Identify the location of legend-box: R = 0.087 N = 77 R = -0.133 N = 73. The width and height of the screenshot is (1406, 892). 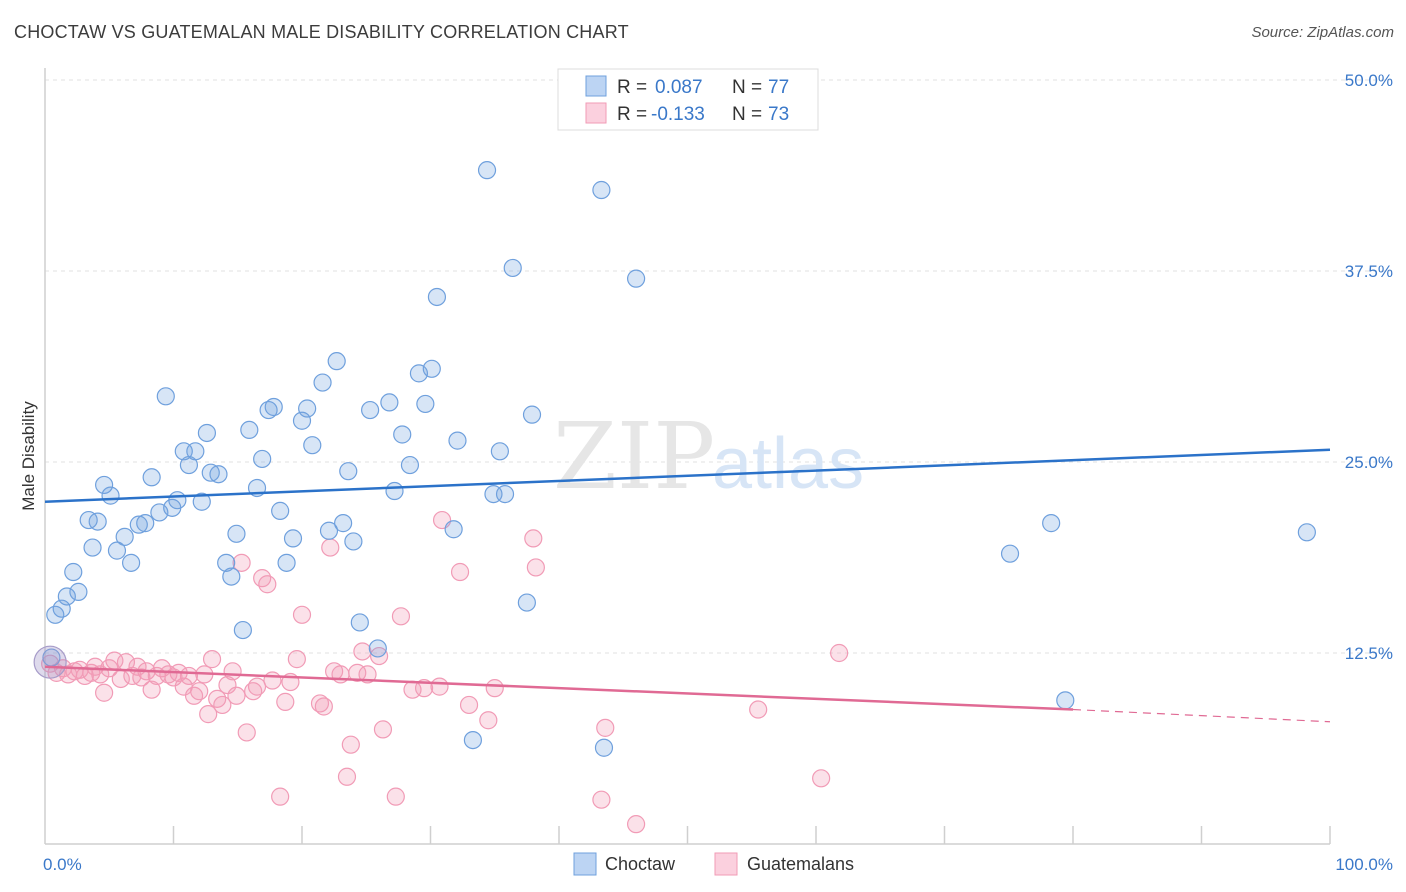
(688, 99).